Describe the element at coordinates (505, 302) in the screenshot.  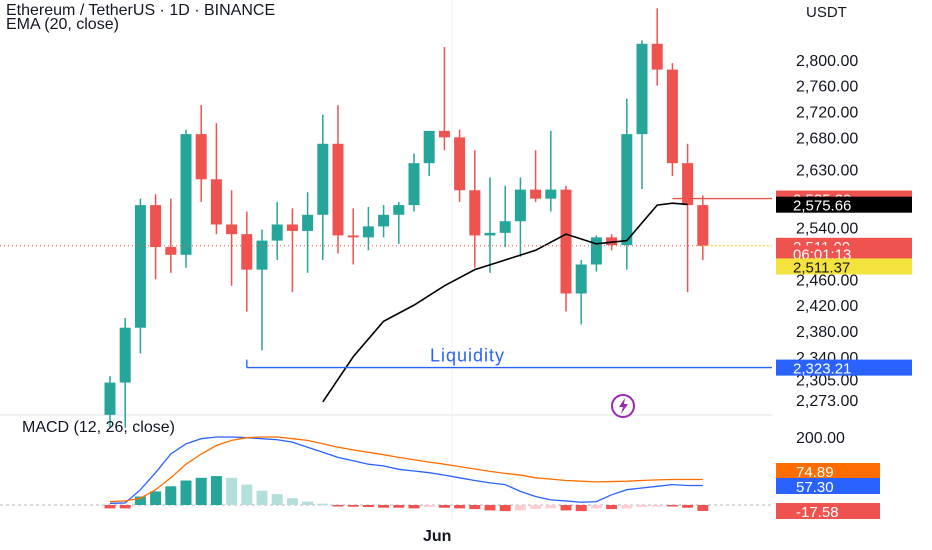
I see `ema-line` at that location.